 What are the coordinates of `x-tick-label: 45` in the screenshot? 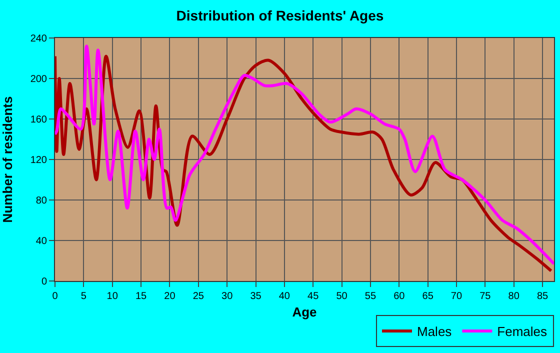 It's located at (314, 296).